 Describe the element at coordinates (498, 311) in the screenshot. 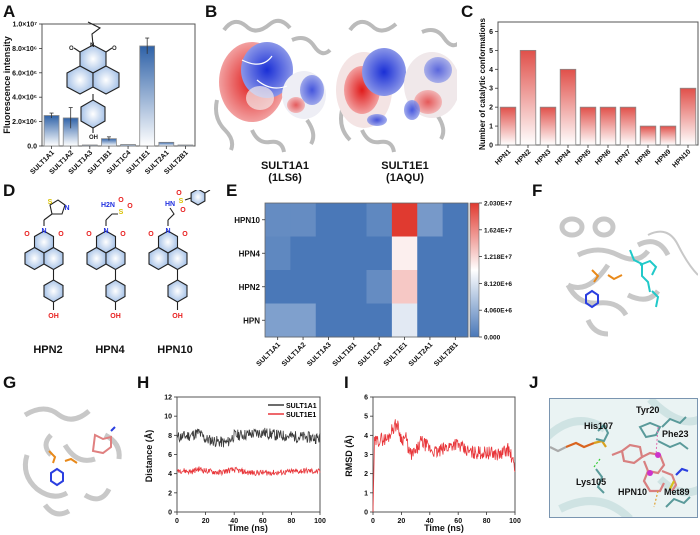

I see `colorbar-label: 4.060E+6` at that location.